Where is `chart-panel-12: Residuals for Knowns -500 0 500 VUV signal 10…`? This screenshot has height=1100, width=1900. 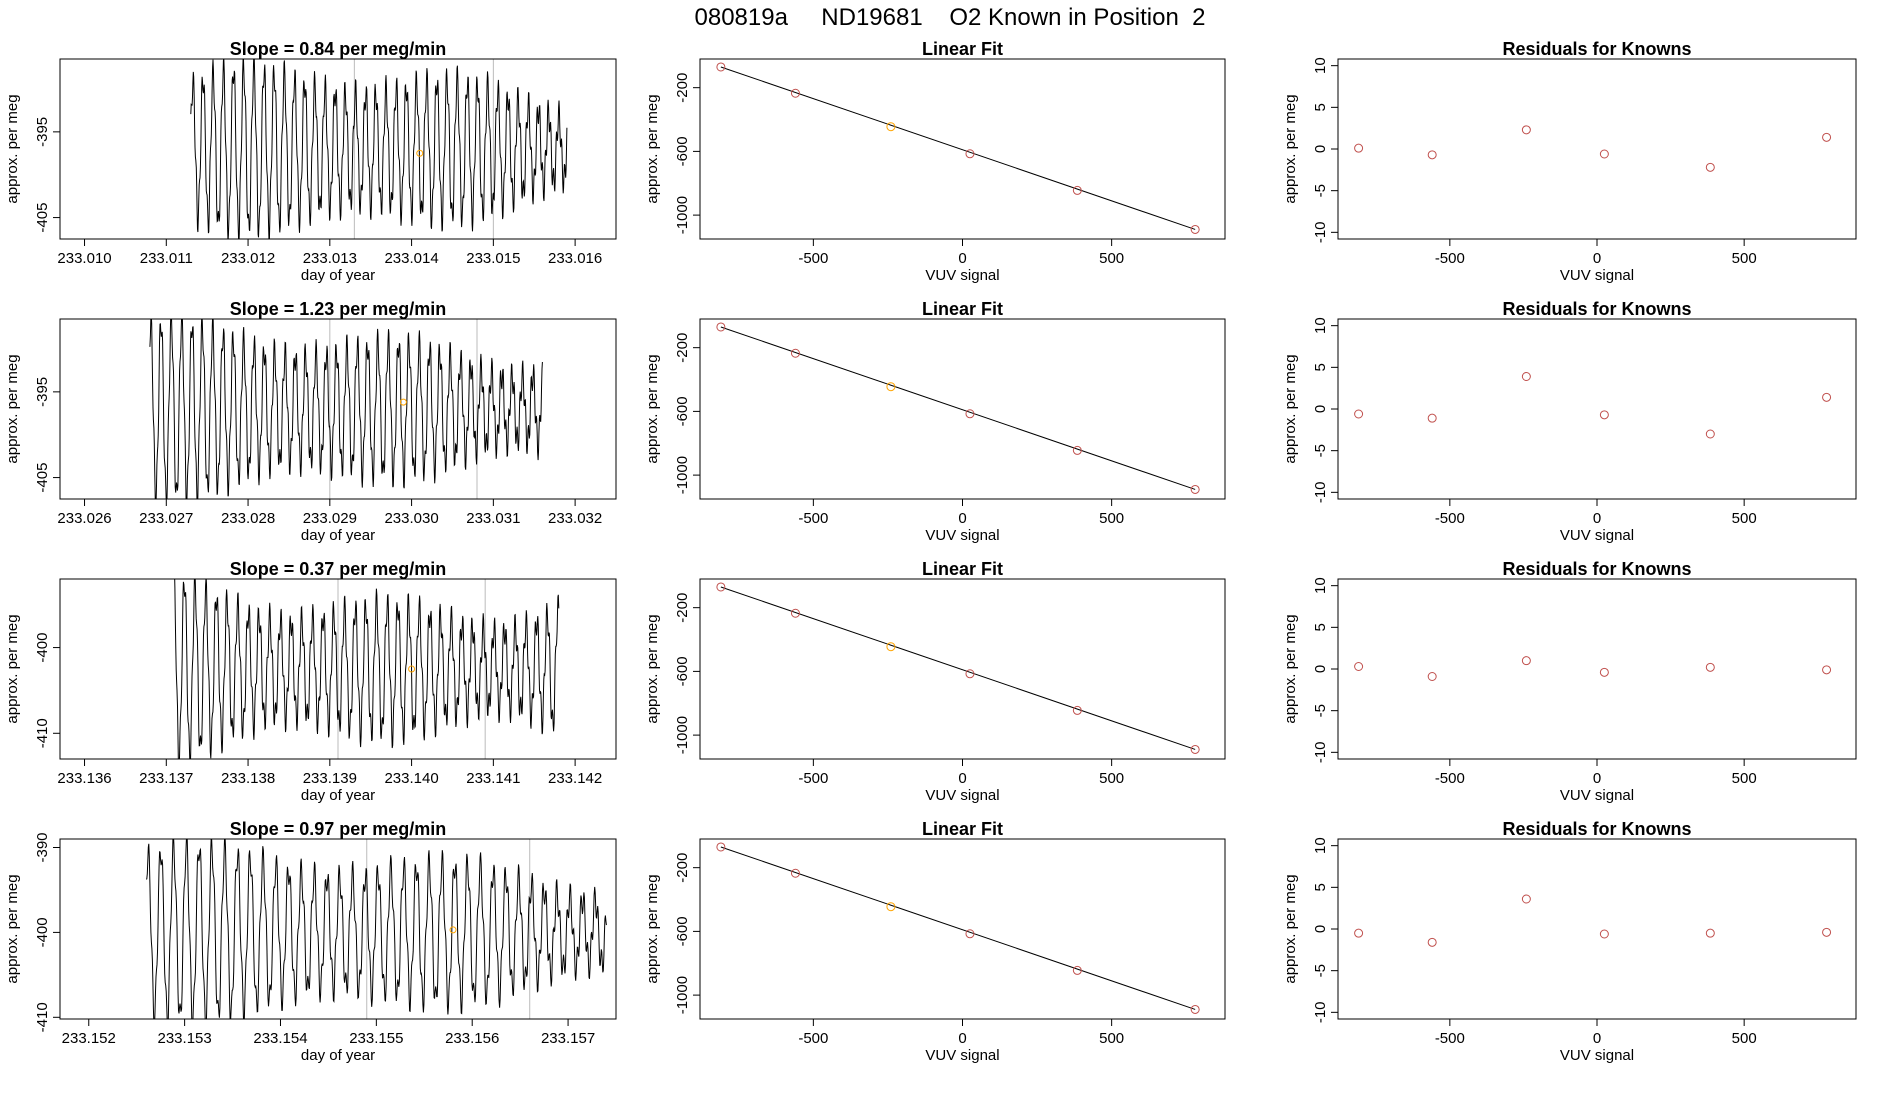
chart-panel-12: Residuals for Knowns -500 0 500 VUV signal 10… is located at coordinates (1569, 941).